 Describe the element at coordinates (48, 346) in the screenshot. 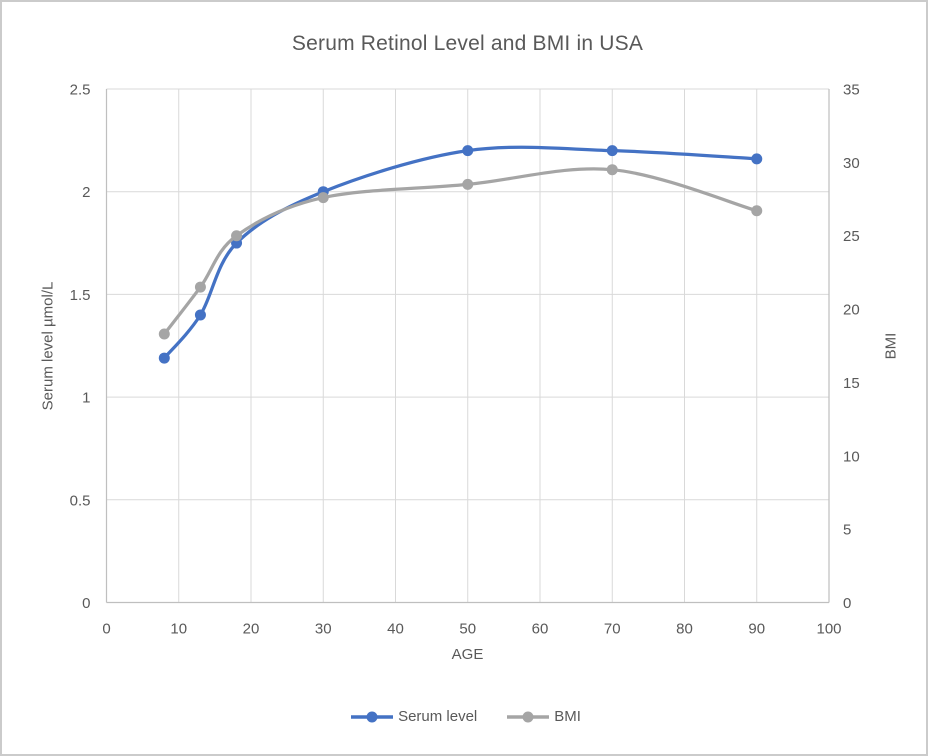

I see `left-axis-title: Serum level µmol/L` at that location.